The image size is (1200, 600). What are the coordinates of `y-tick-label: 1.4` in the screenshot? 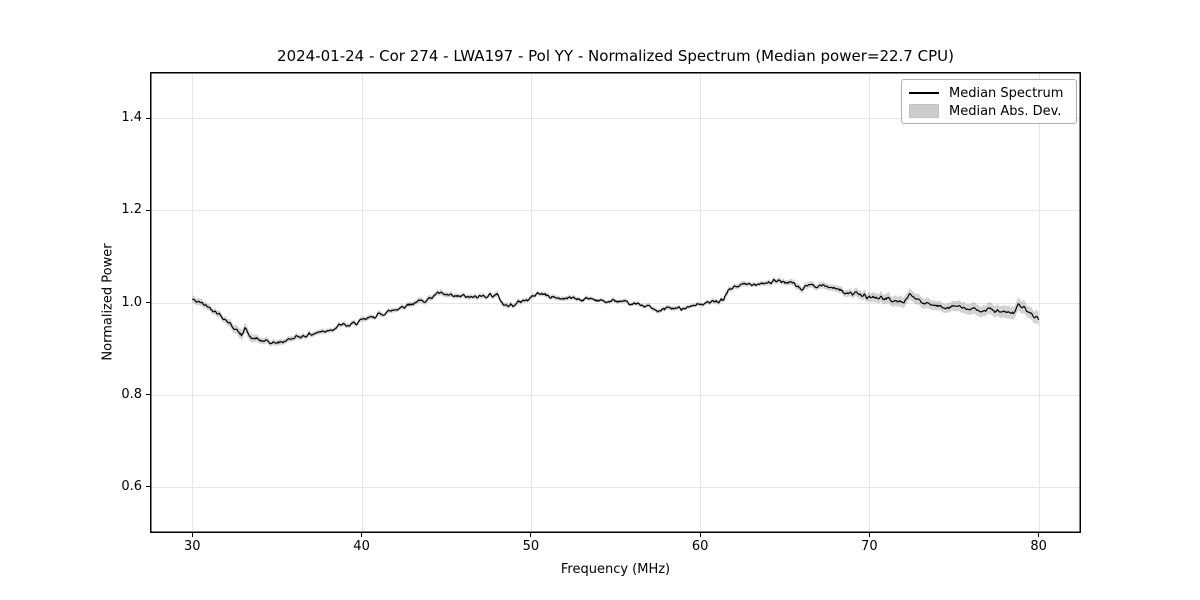 It's located at (131, 118).